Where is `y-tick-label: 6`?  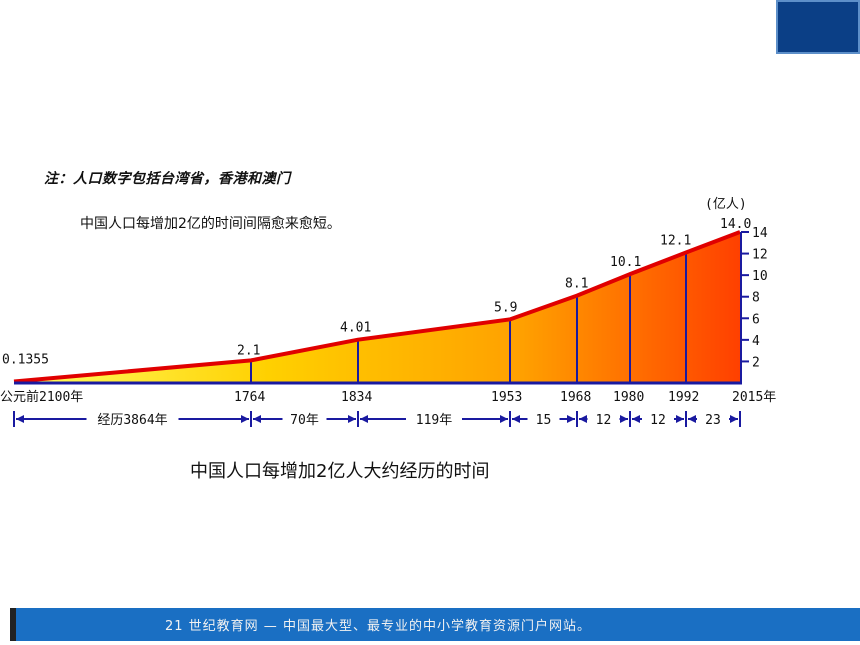 y-tick-label: 6 is located at coordinates (756, 319).